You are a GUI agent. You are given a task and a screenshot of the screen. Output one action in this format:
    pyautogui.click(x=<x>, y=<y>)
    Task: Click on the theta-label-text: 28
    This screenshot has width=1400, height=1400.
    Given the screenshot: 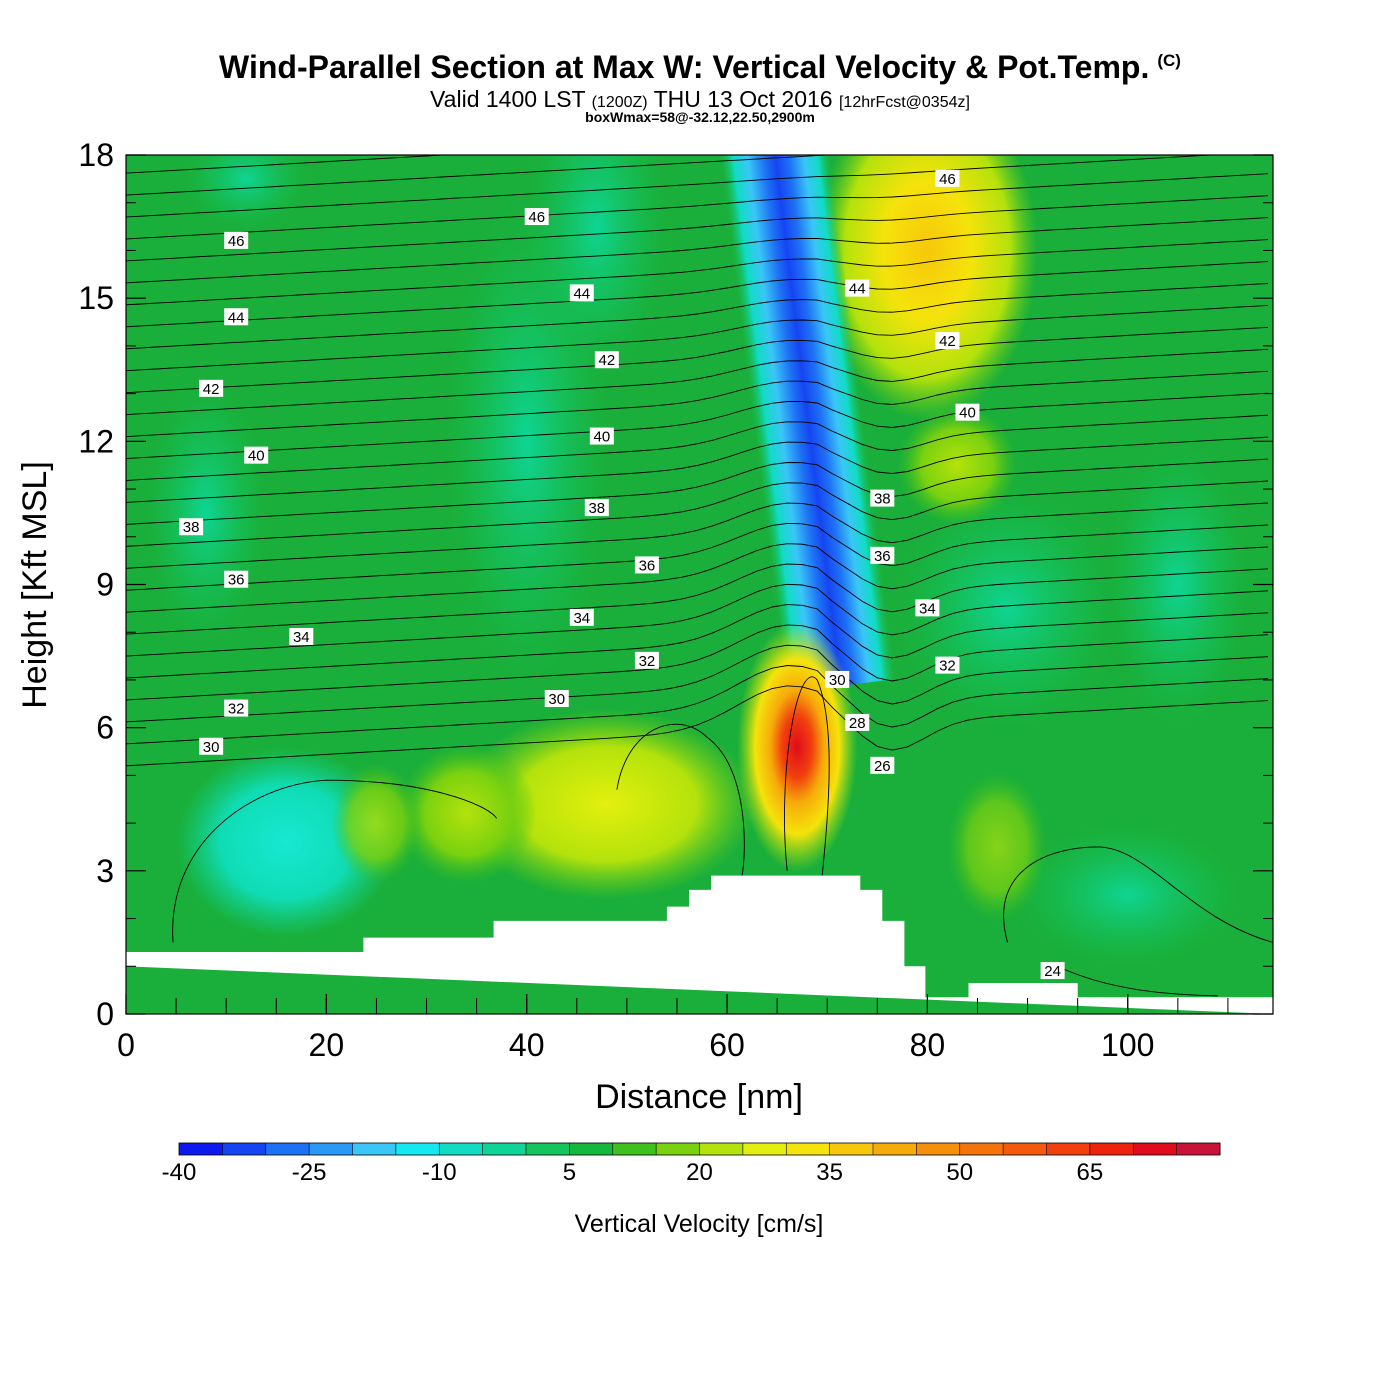 What is the action you would take?
    pyautogui.click(x=857, y=723)
    